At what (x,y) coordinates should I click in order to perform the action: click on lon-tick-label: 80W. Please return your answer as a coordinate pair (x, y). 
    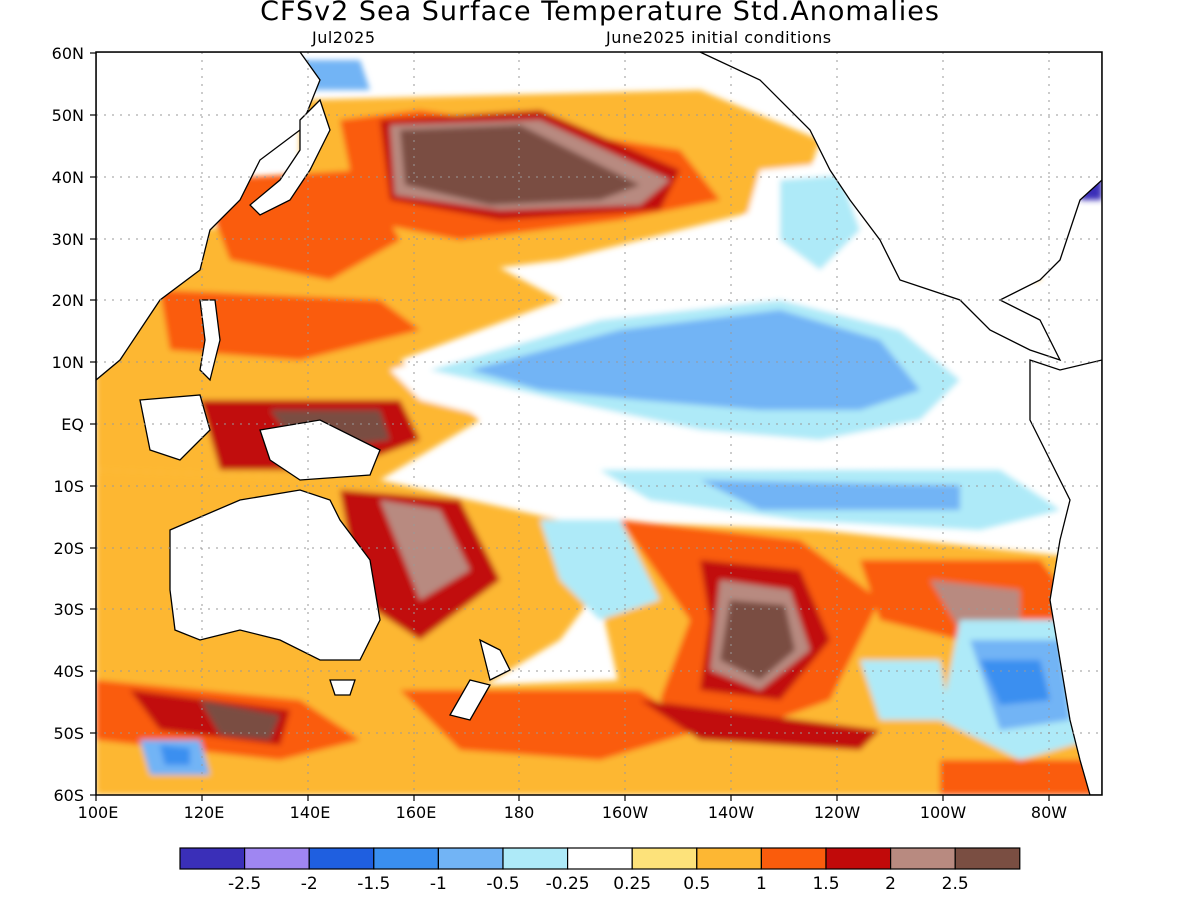
    Looking at the image, I should click on (1049, 812).